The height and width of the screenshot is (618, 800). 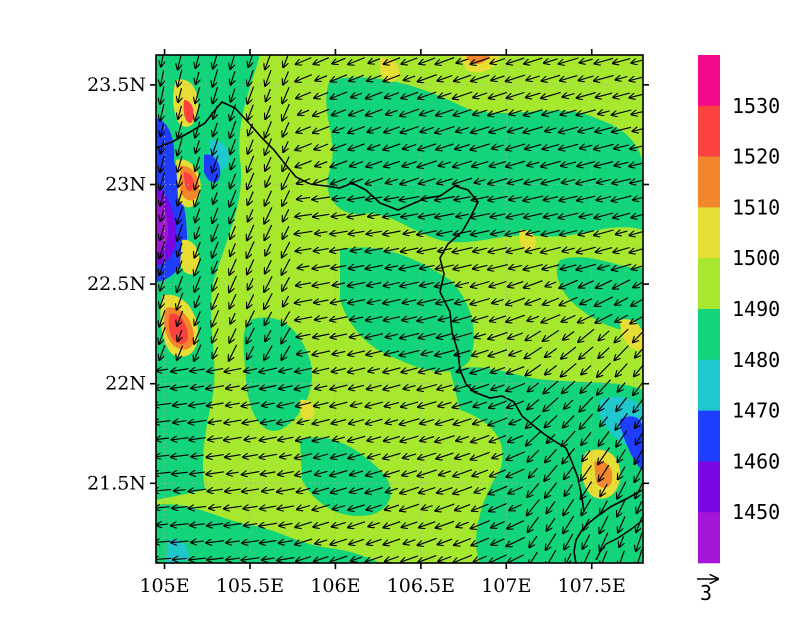 What do you see at coordinates (756, 258) in the screenshot?
I see `colorbar-level-label: 1500` at bounding box center [756, 258].